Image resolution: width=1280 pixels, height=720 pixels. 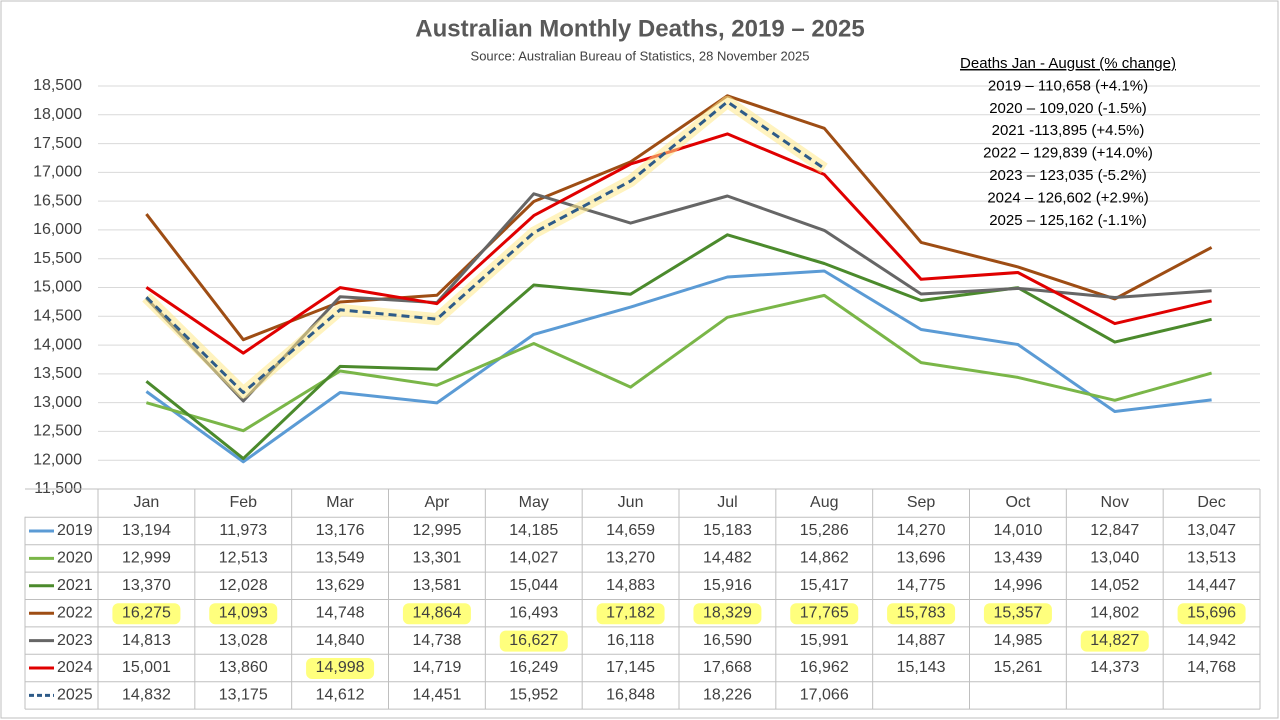 I want to click on data-label: 11,973, so click(x=243, y=530).